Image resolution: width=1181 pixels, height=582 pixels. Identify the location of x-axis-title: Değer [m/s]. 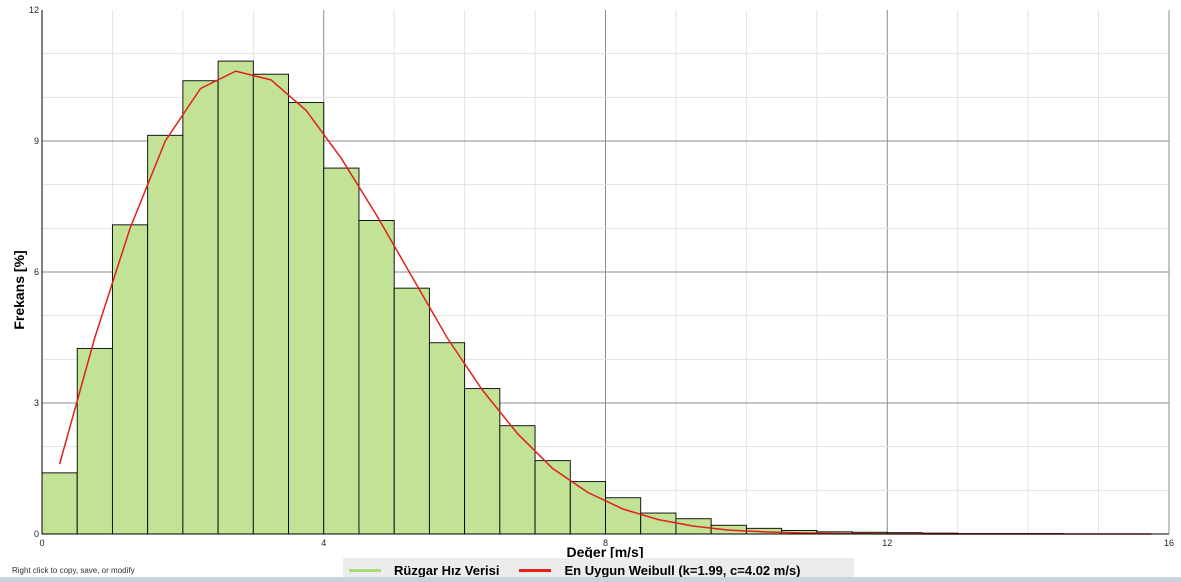
(604, 552).